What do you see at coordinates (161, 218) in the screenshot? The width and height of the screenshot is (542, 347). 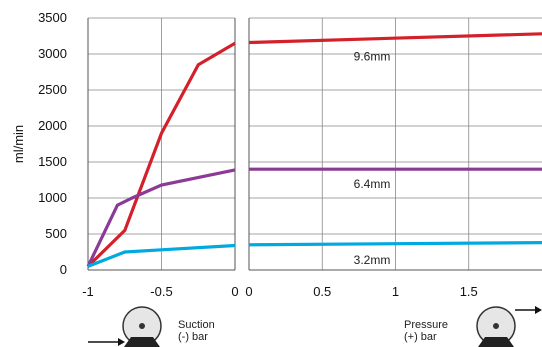 I see `series-line-6.4mm` at bounding box center [161, 218].